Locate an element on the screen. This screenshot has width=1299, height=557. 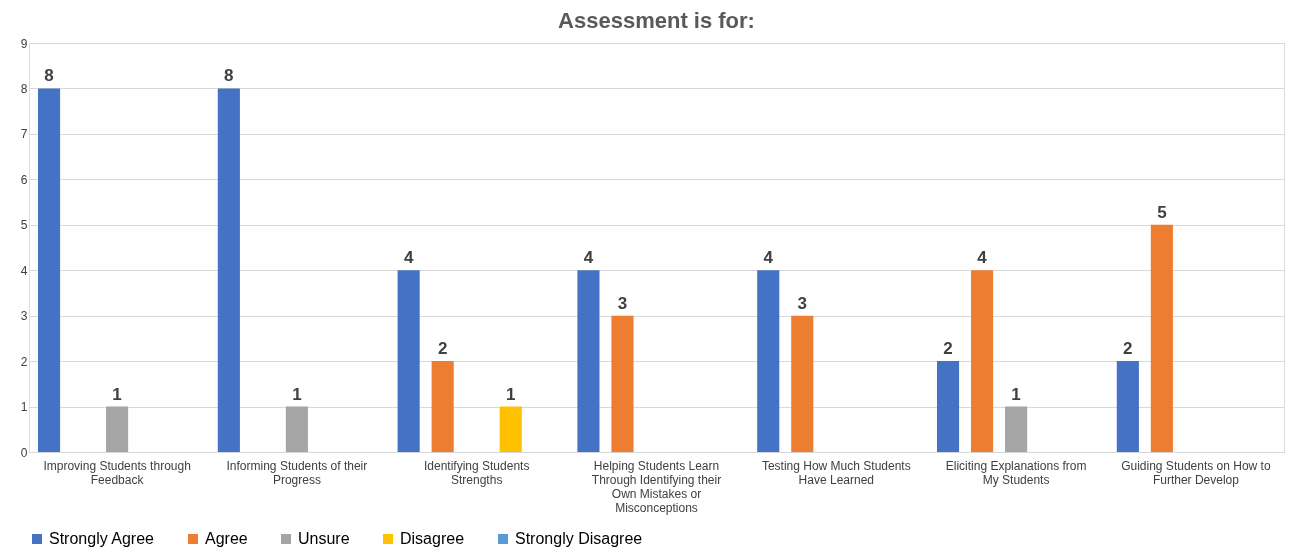
x-tick-label: Identifying Students Strengths is located at coordinates (477, 472).